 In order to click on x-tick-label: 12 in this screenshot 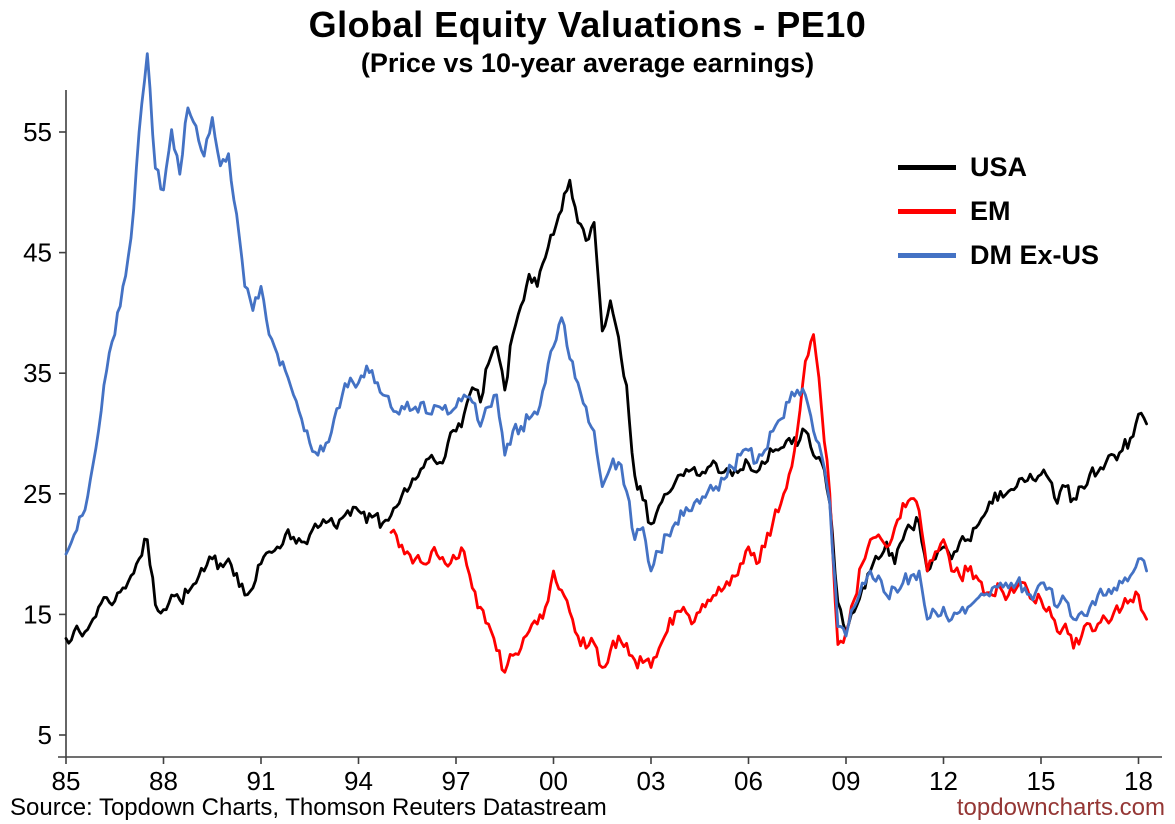, I will do `click(943, 781)`.